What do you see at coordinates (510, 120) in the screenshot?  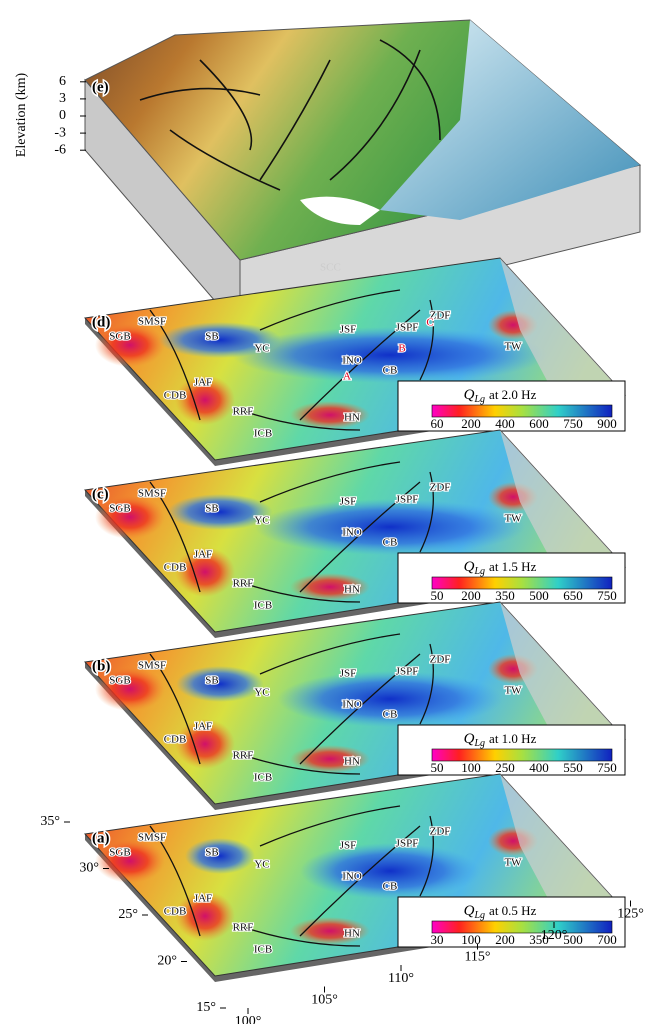 I see `sea` at bounding box center [510, 120].